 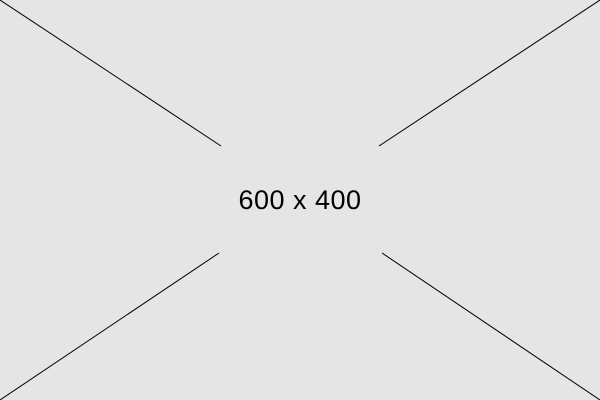 What do you see at coordinates (110, 326) in the screenshot?
I see `diagonal-bottom-left` at bounding box center [110, 326].